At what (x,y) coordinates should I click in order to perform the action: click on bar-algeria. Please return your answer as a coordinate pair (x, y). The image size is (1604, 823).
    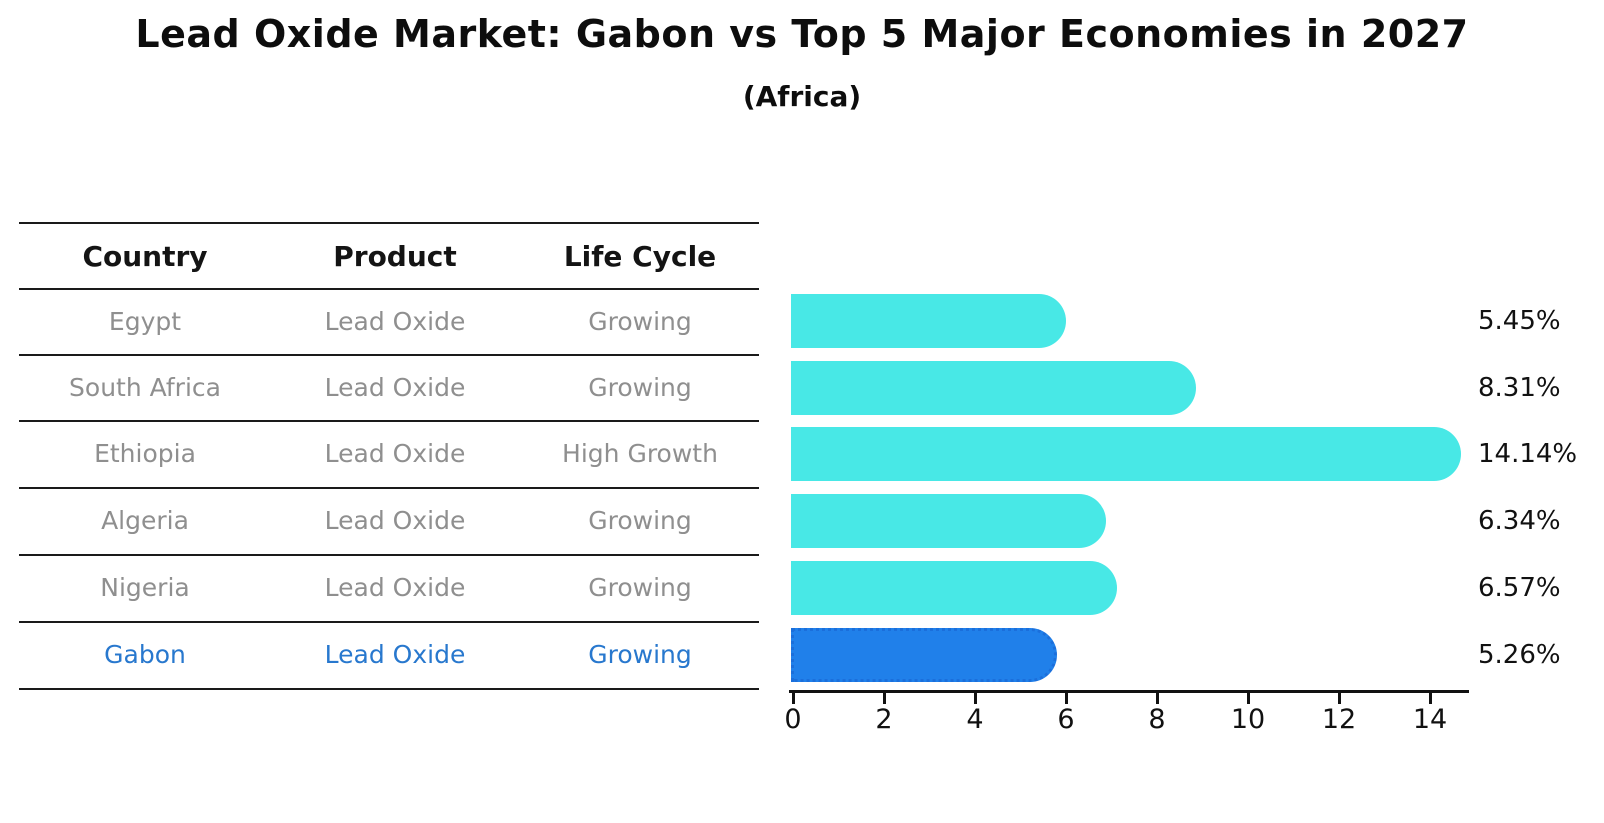
    Looking at the image, I should click on (949, 521).